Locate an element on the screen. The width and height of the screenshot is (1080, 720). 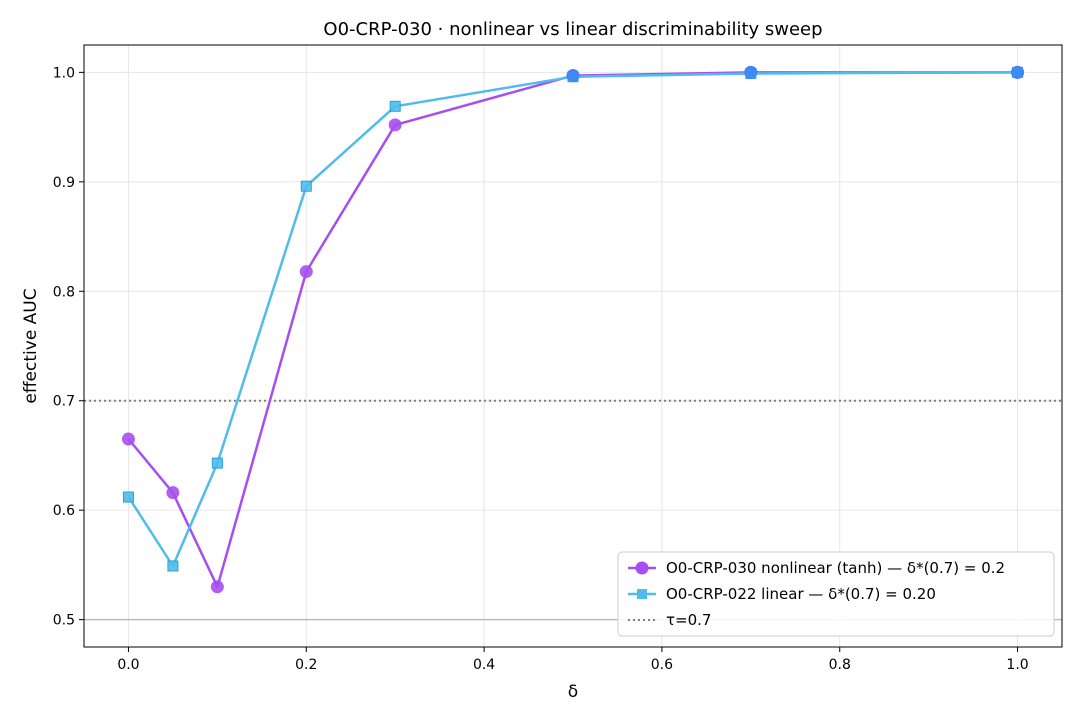
x-tick-label: 0.0 is located at coordinates (128, 665).